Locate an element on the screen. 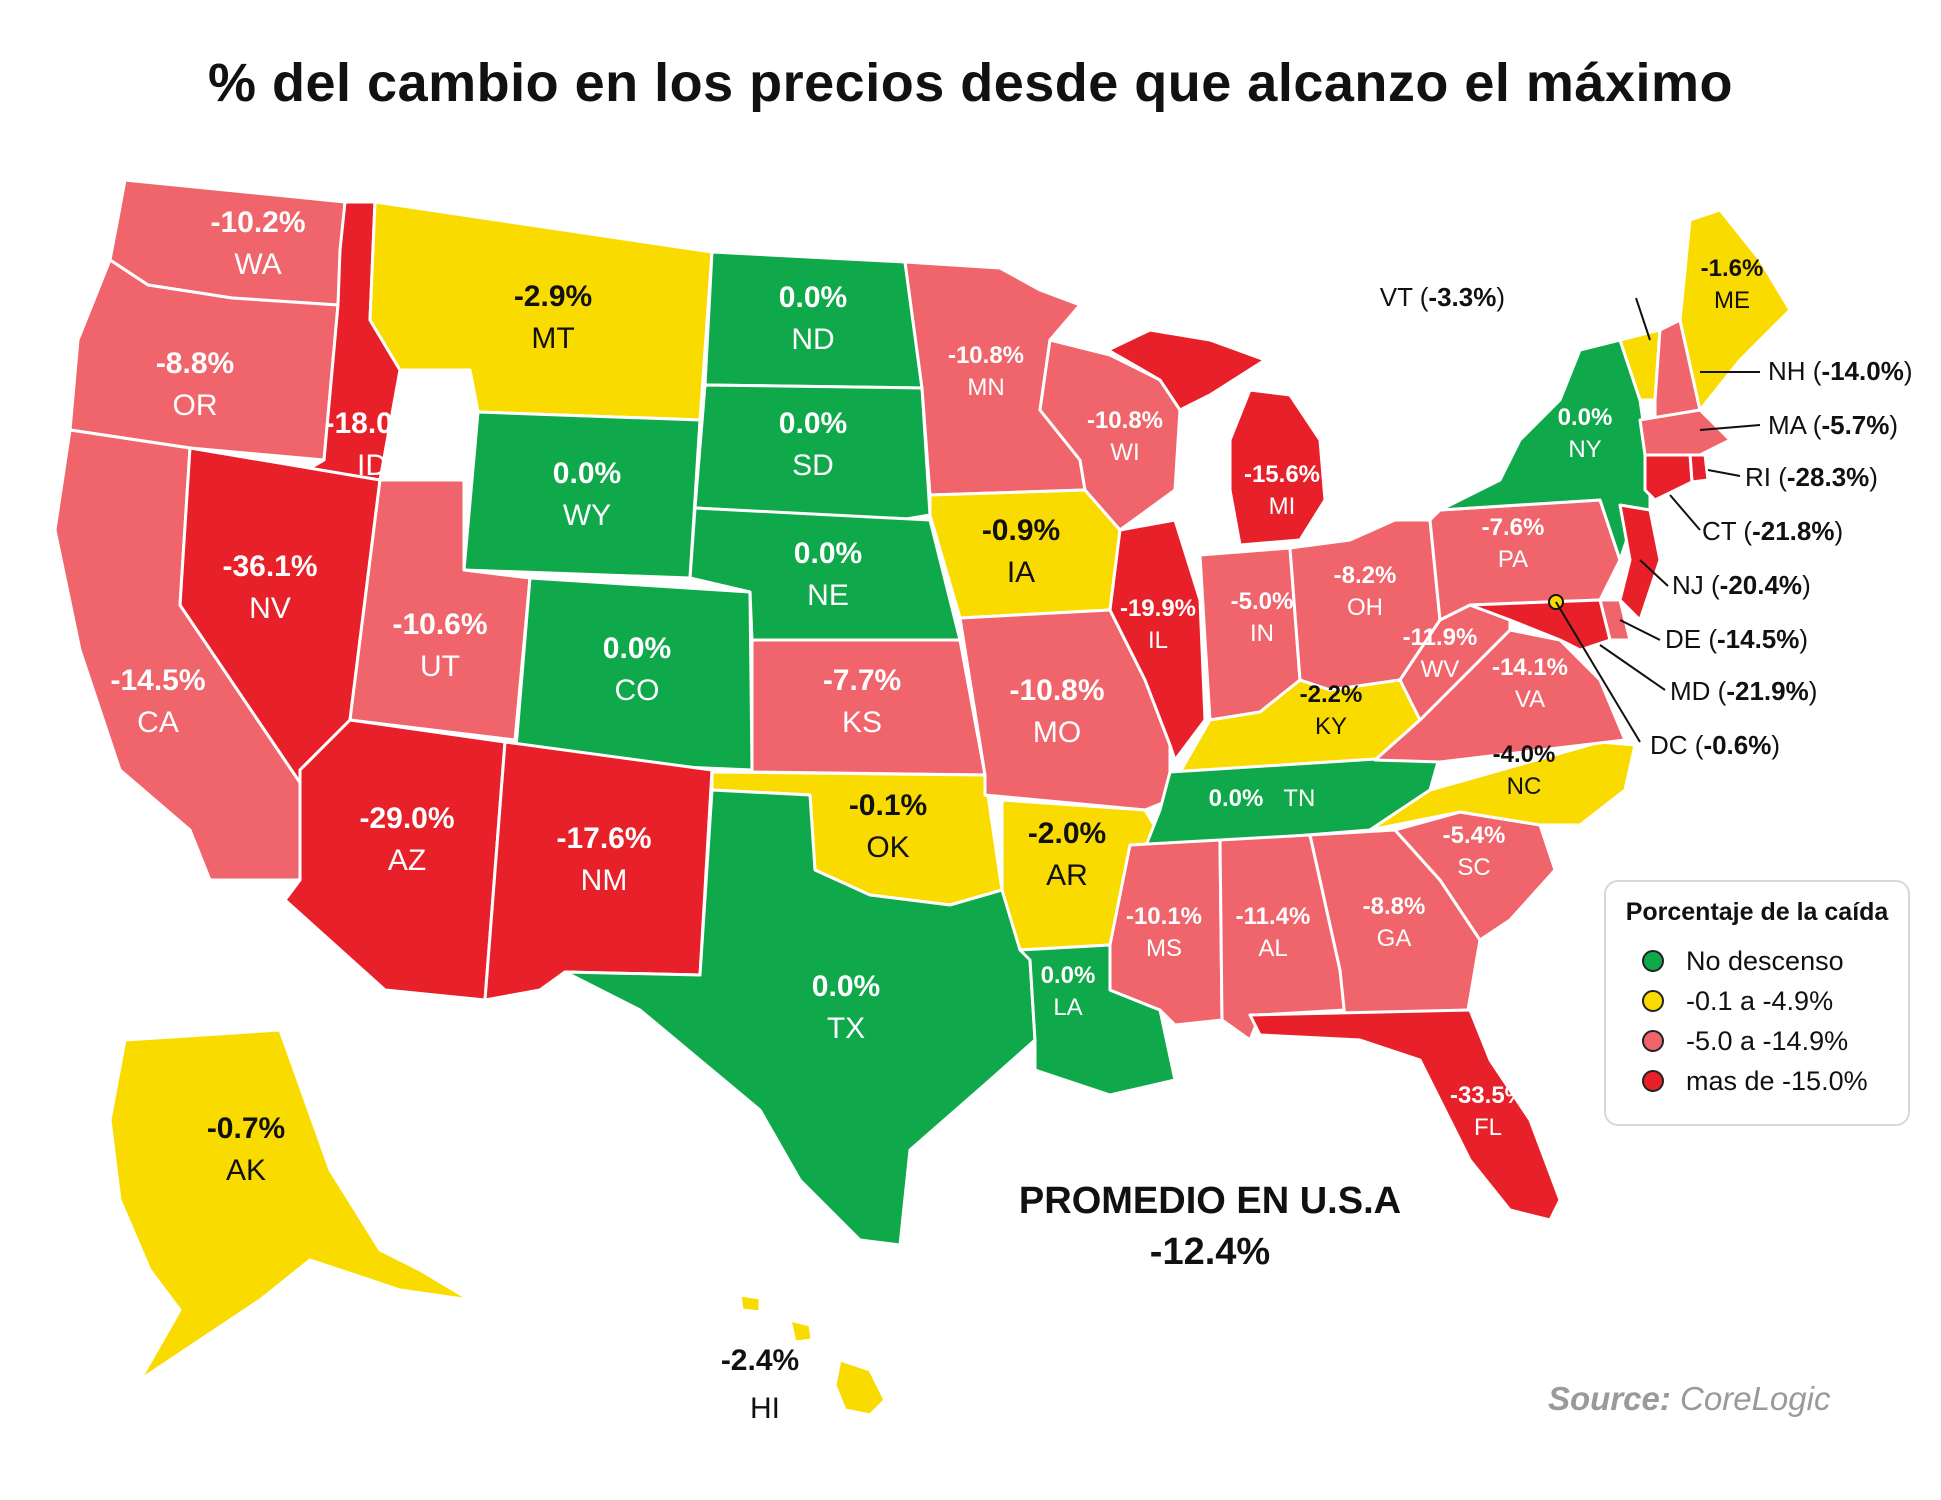 This screenshot has height=1500, width=1941. state-code-LA: LA is located at coordinates (1067, 1007).